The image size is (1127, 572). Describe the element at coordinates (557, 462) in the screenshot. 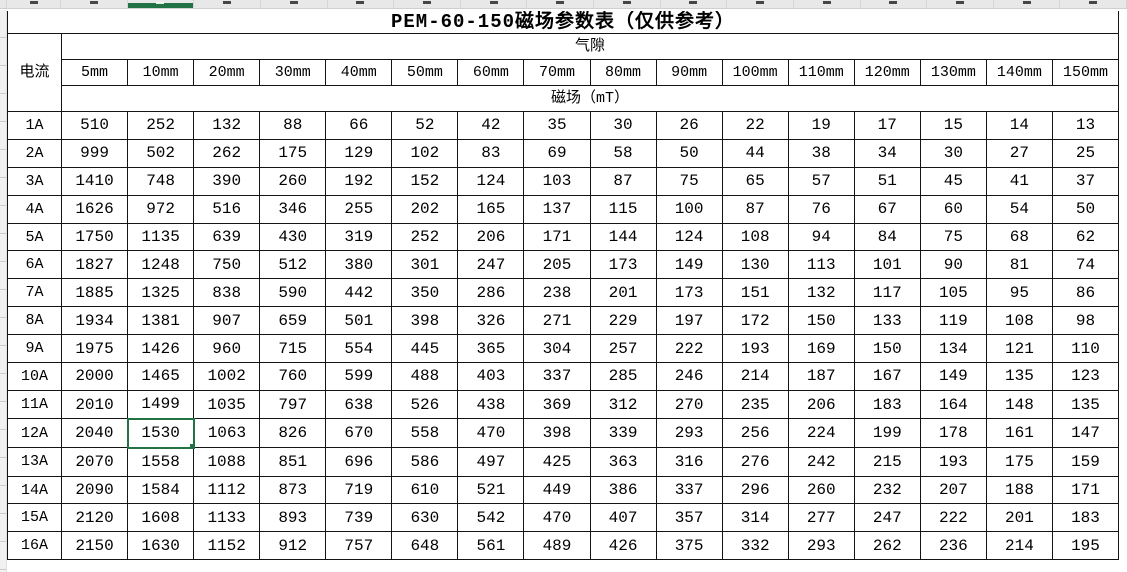

I see `value-cell: 425` at that location.